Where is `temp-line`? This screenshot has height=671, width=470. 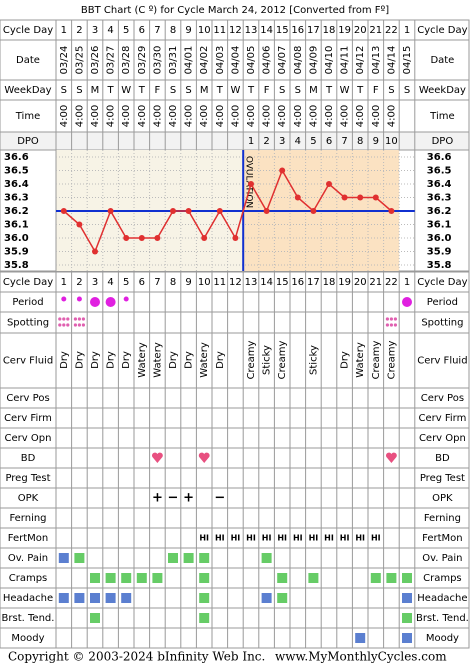
temp-line is located at coordinates (227, 211).